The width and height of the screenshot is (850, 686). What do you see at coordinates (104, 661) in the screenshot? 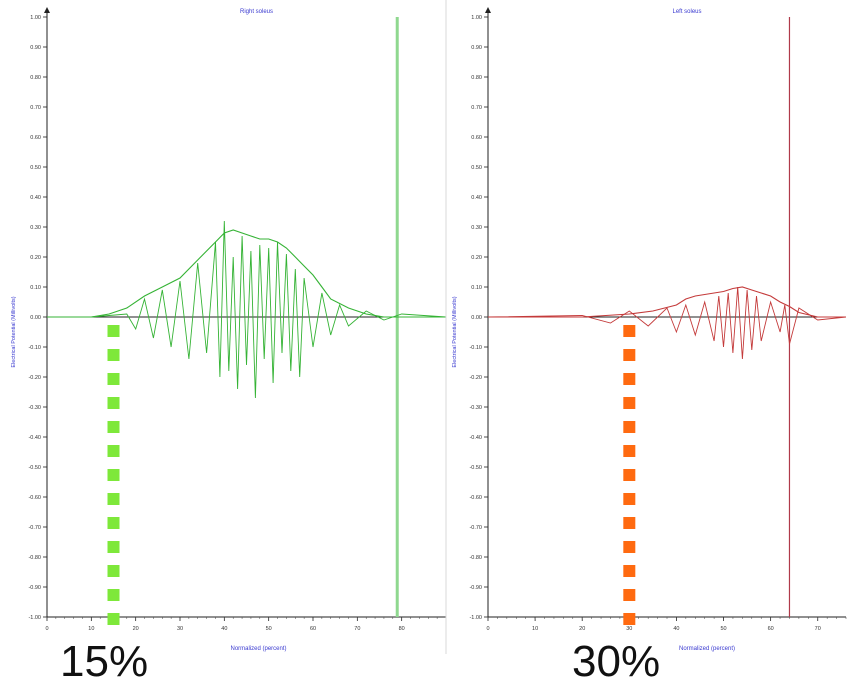
I see `left-percent-label: 15%` at bounding box center [104, 661].